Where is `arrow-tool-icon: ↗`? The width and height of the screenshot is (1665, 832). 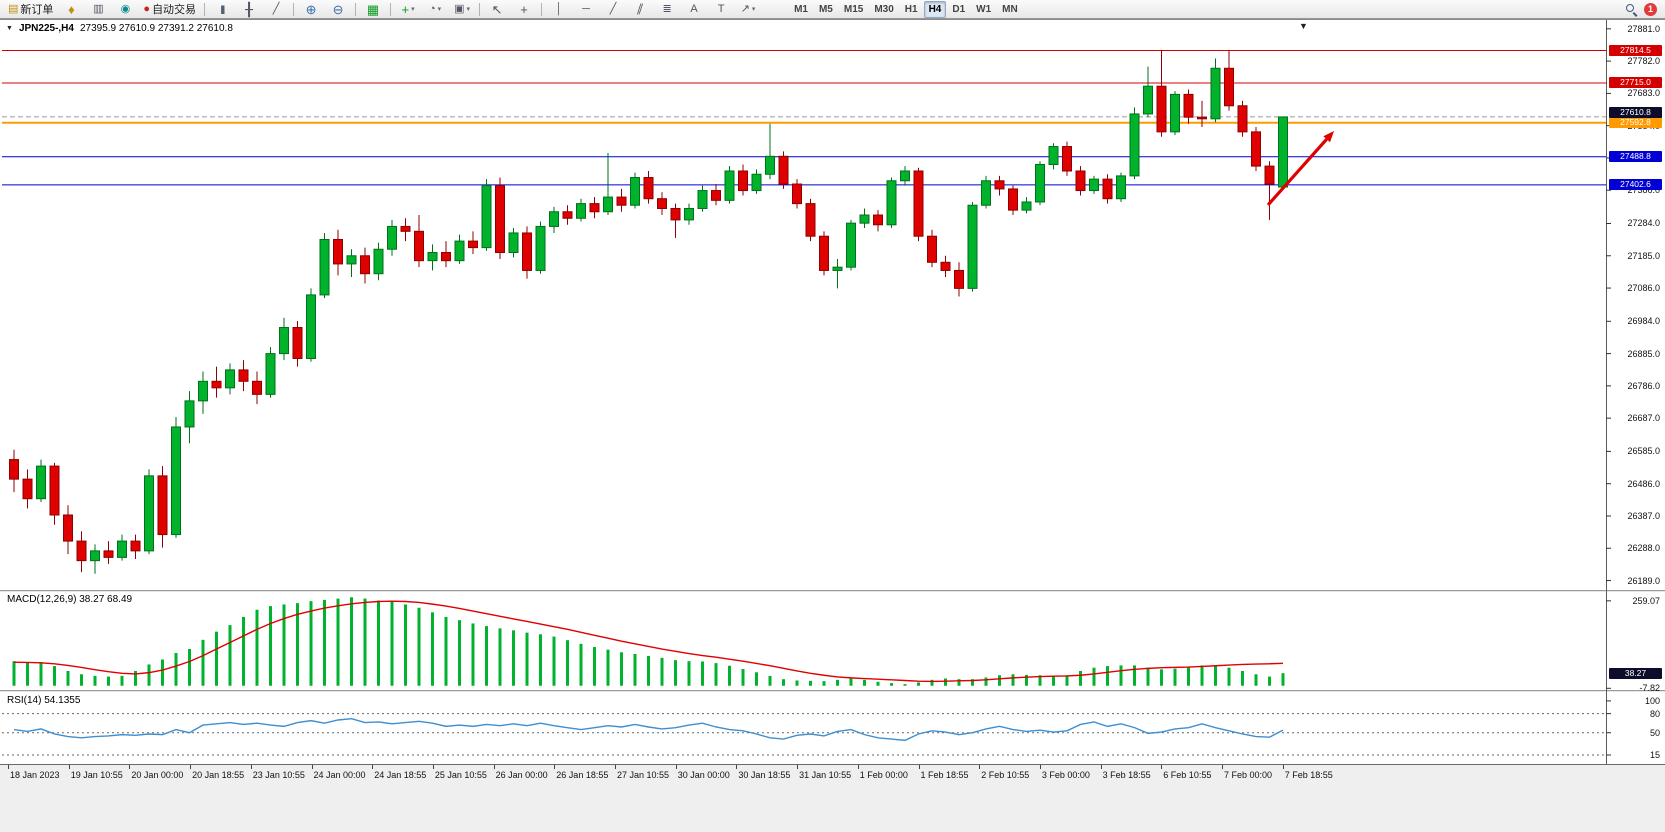 arrow-tool-icon: ↗ is located at coordinates (745, 8).